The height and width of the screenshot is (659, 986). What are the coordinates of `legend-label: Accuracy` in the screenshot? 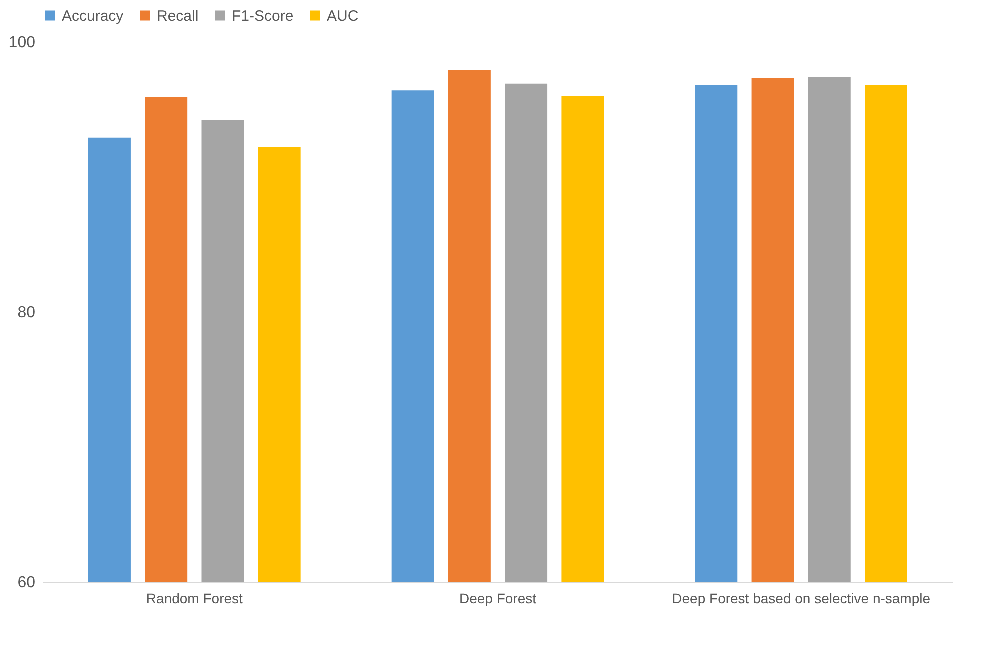 It's located at (93, 16).